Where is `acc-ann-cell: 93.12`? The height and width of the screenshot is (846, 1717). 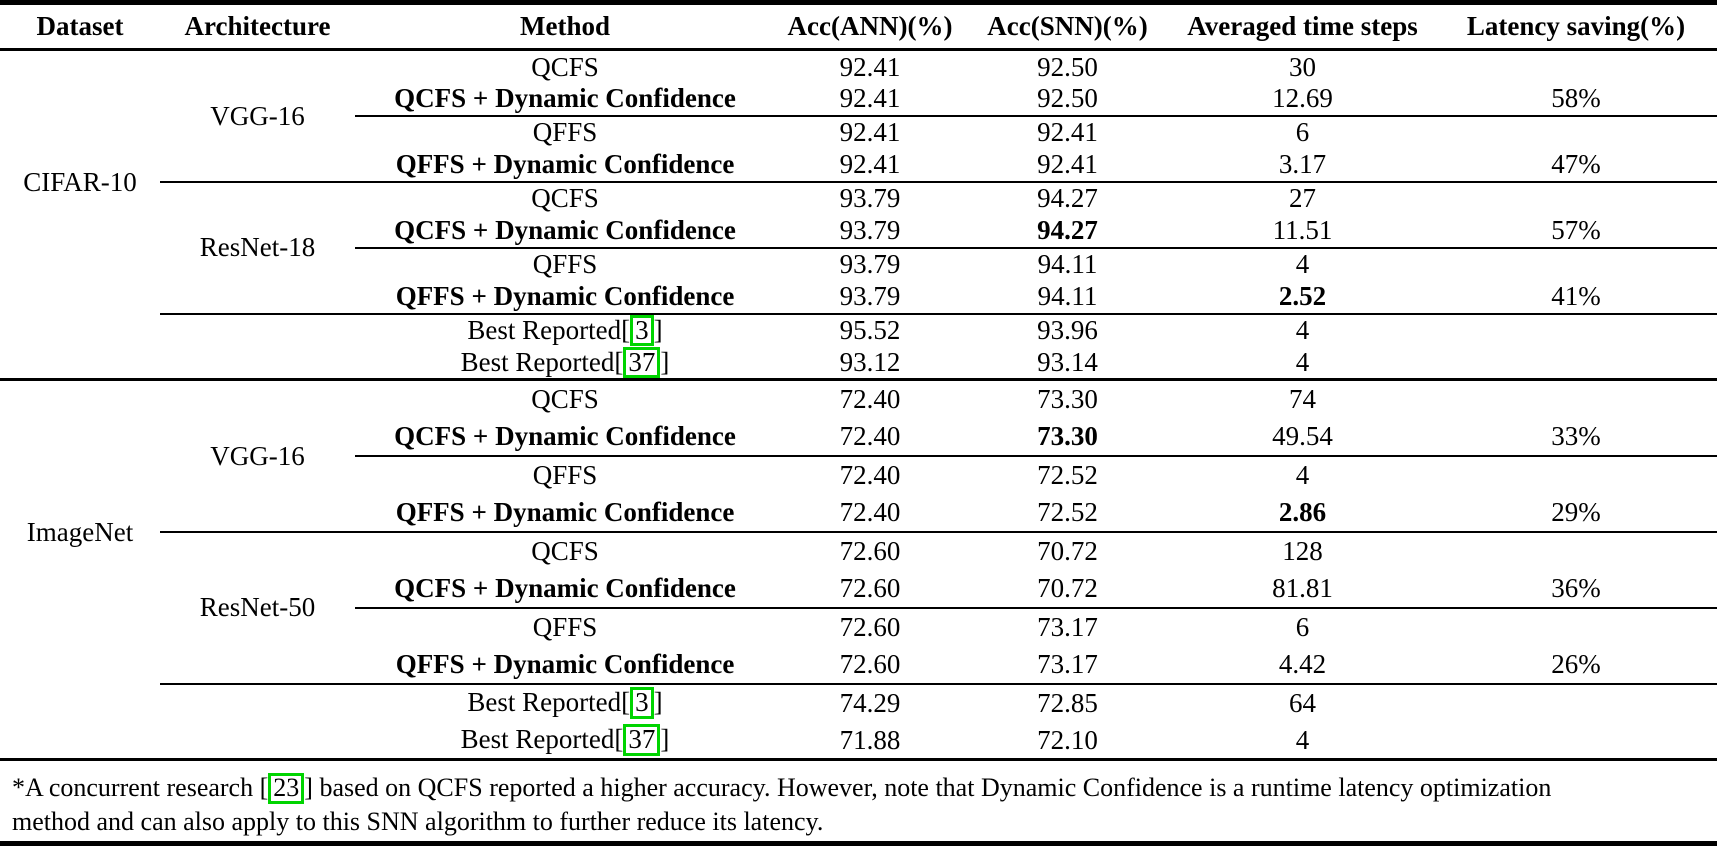 acc-ann-cell: 93.12 is located at coordinates (870, 364).